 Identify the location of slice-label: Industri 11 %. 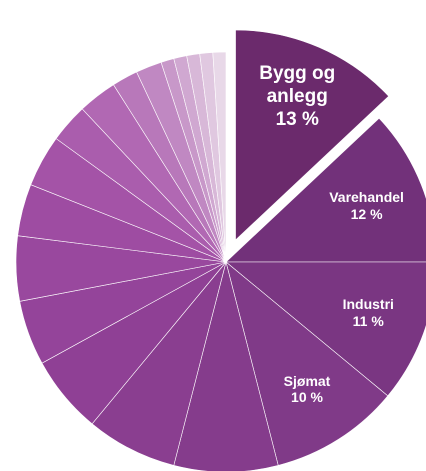
(367, 313).